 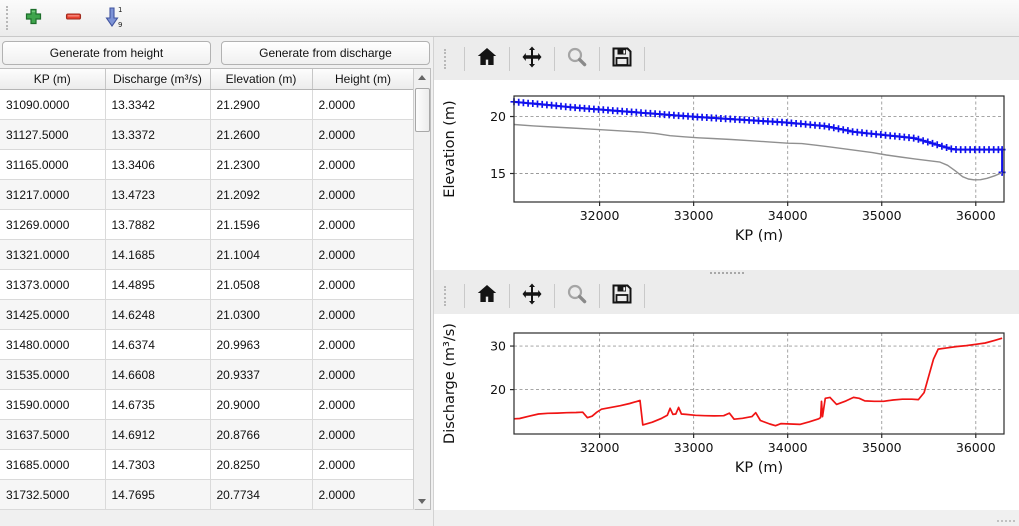 What do you see at coordinates (158, 374) in the screenshot?
I see `table-cell: 14.6608` at bounding box center [158, 374].